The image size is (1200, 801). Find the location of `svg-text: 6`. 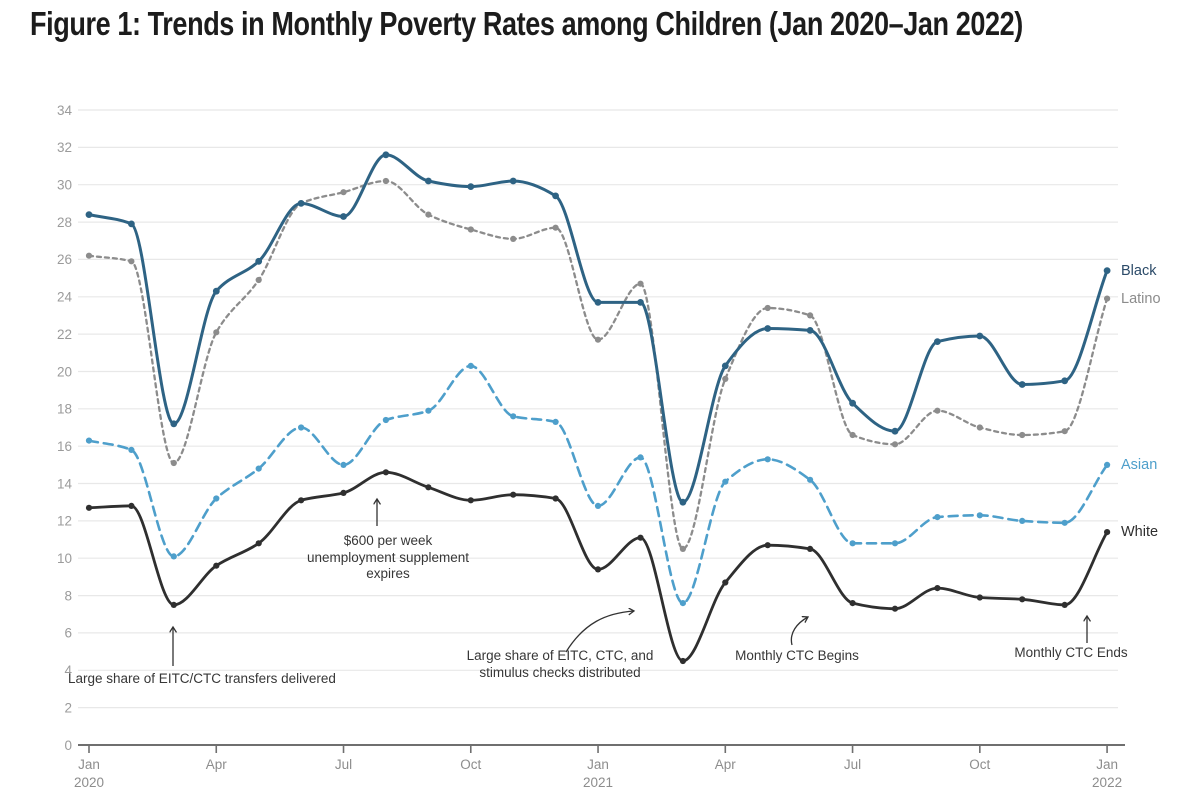

svg-text: 6 is located at coordinates (68, 633).